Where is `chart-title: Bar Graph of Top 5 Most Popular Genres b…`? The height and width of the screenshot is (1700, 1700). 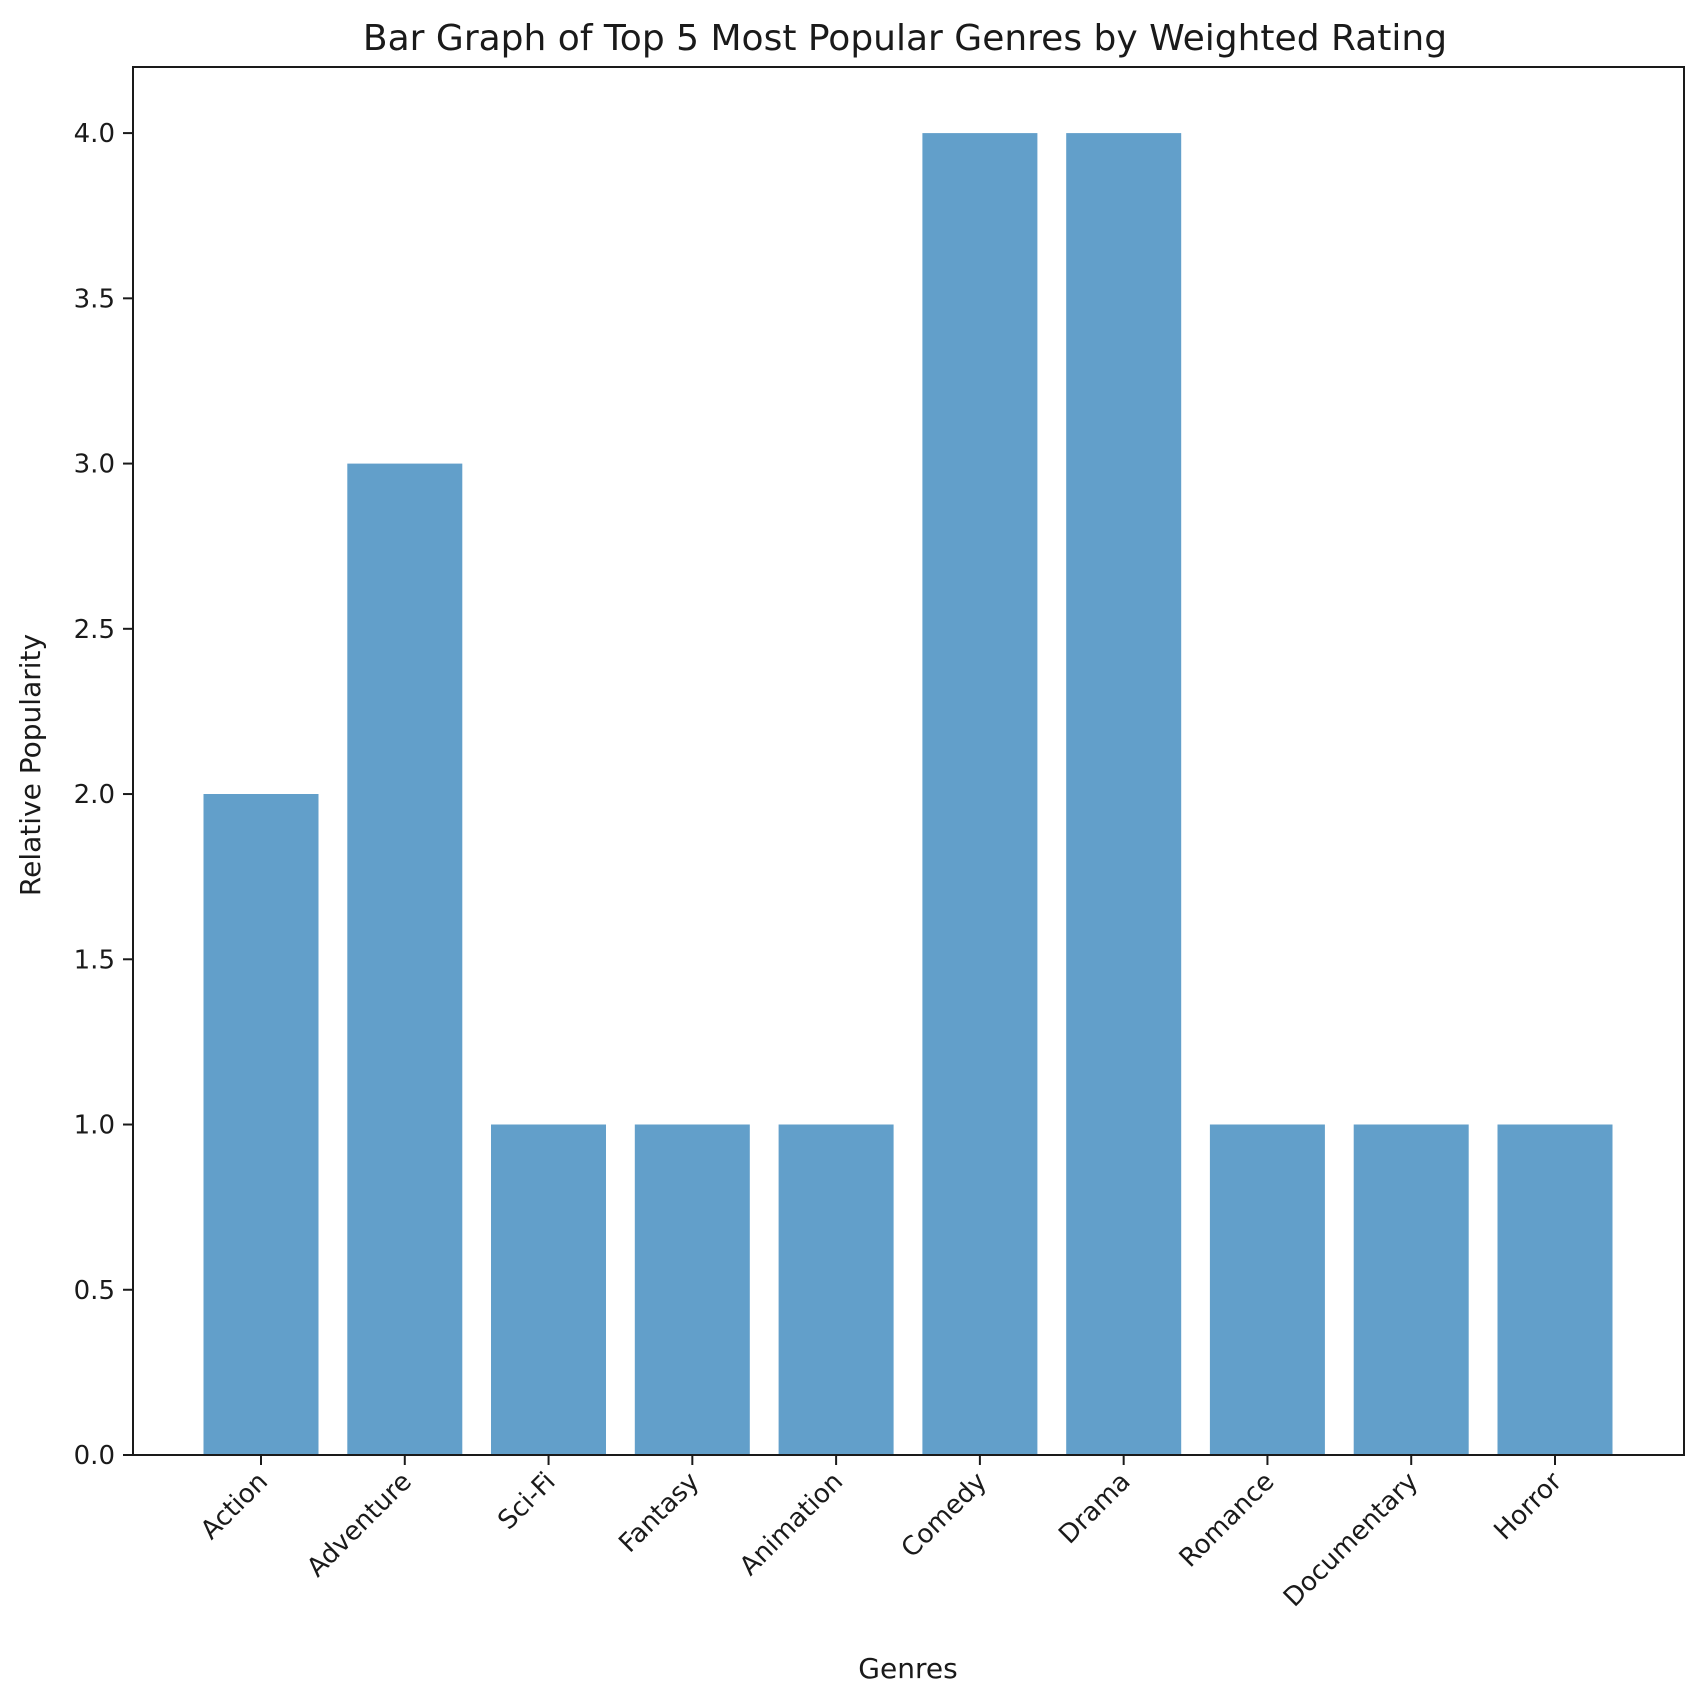 chart-title: Bar Graph of Top 5 Most Popular Genres b… is located at coordinates (905, 38).